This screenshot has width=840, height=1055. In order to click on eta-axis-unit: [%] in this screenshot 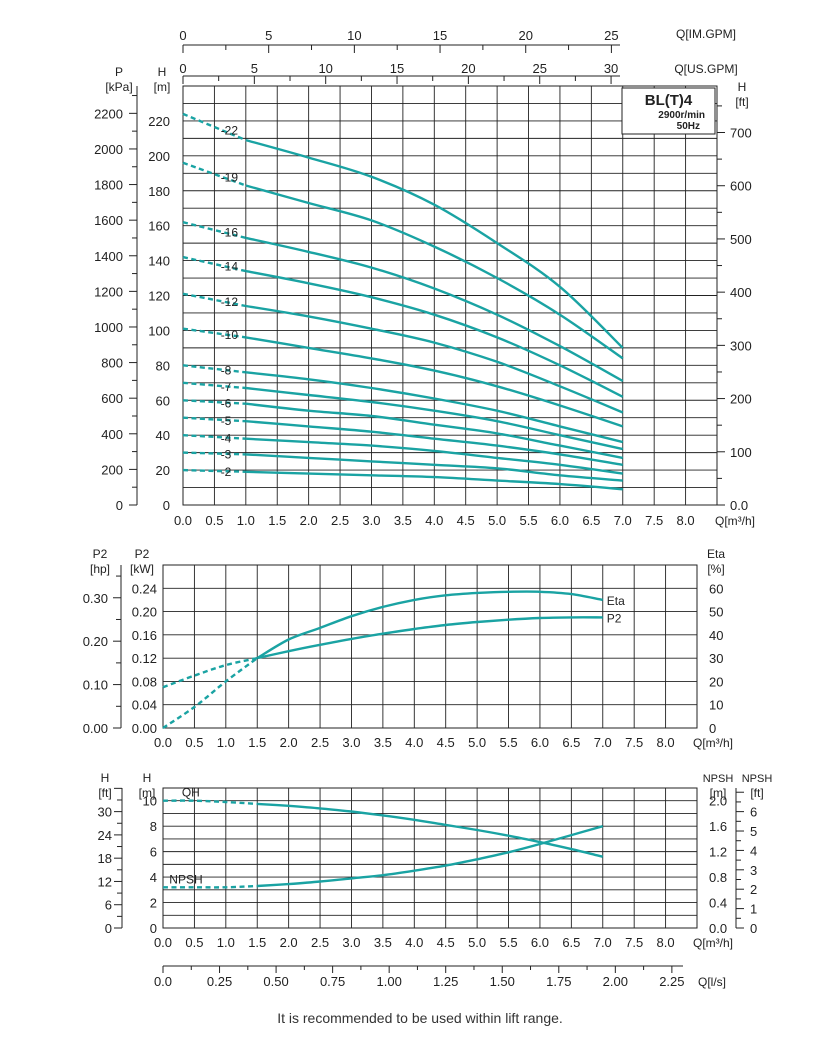, I will do `click(715, 569)`.